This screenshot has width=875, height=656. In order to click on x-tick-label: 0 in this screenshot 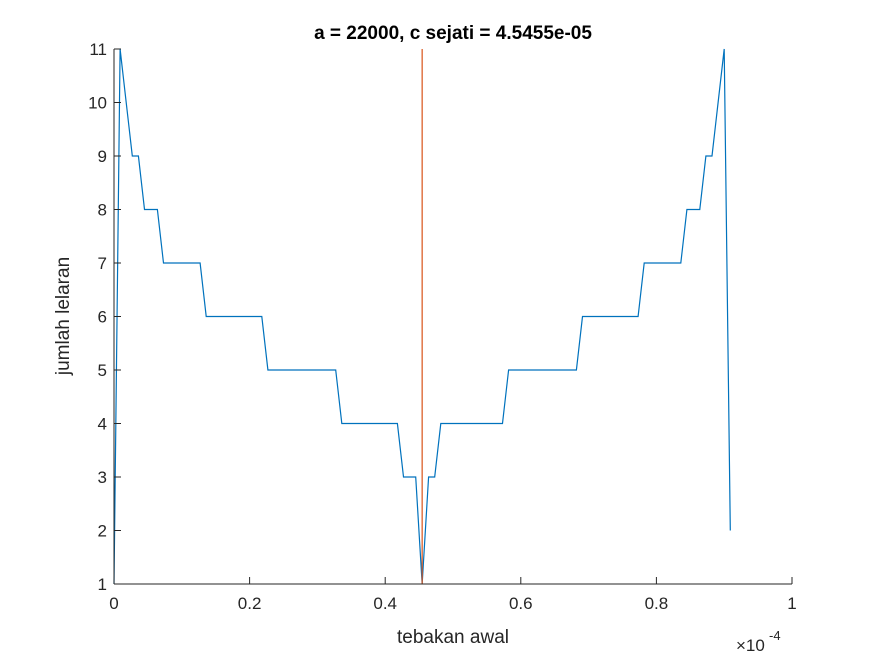, I will do `click(113, 603)`.